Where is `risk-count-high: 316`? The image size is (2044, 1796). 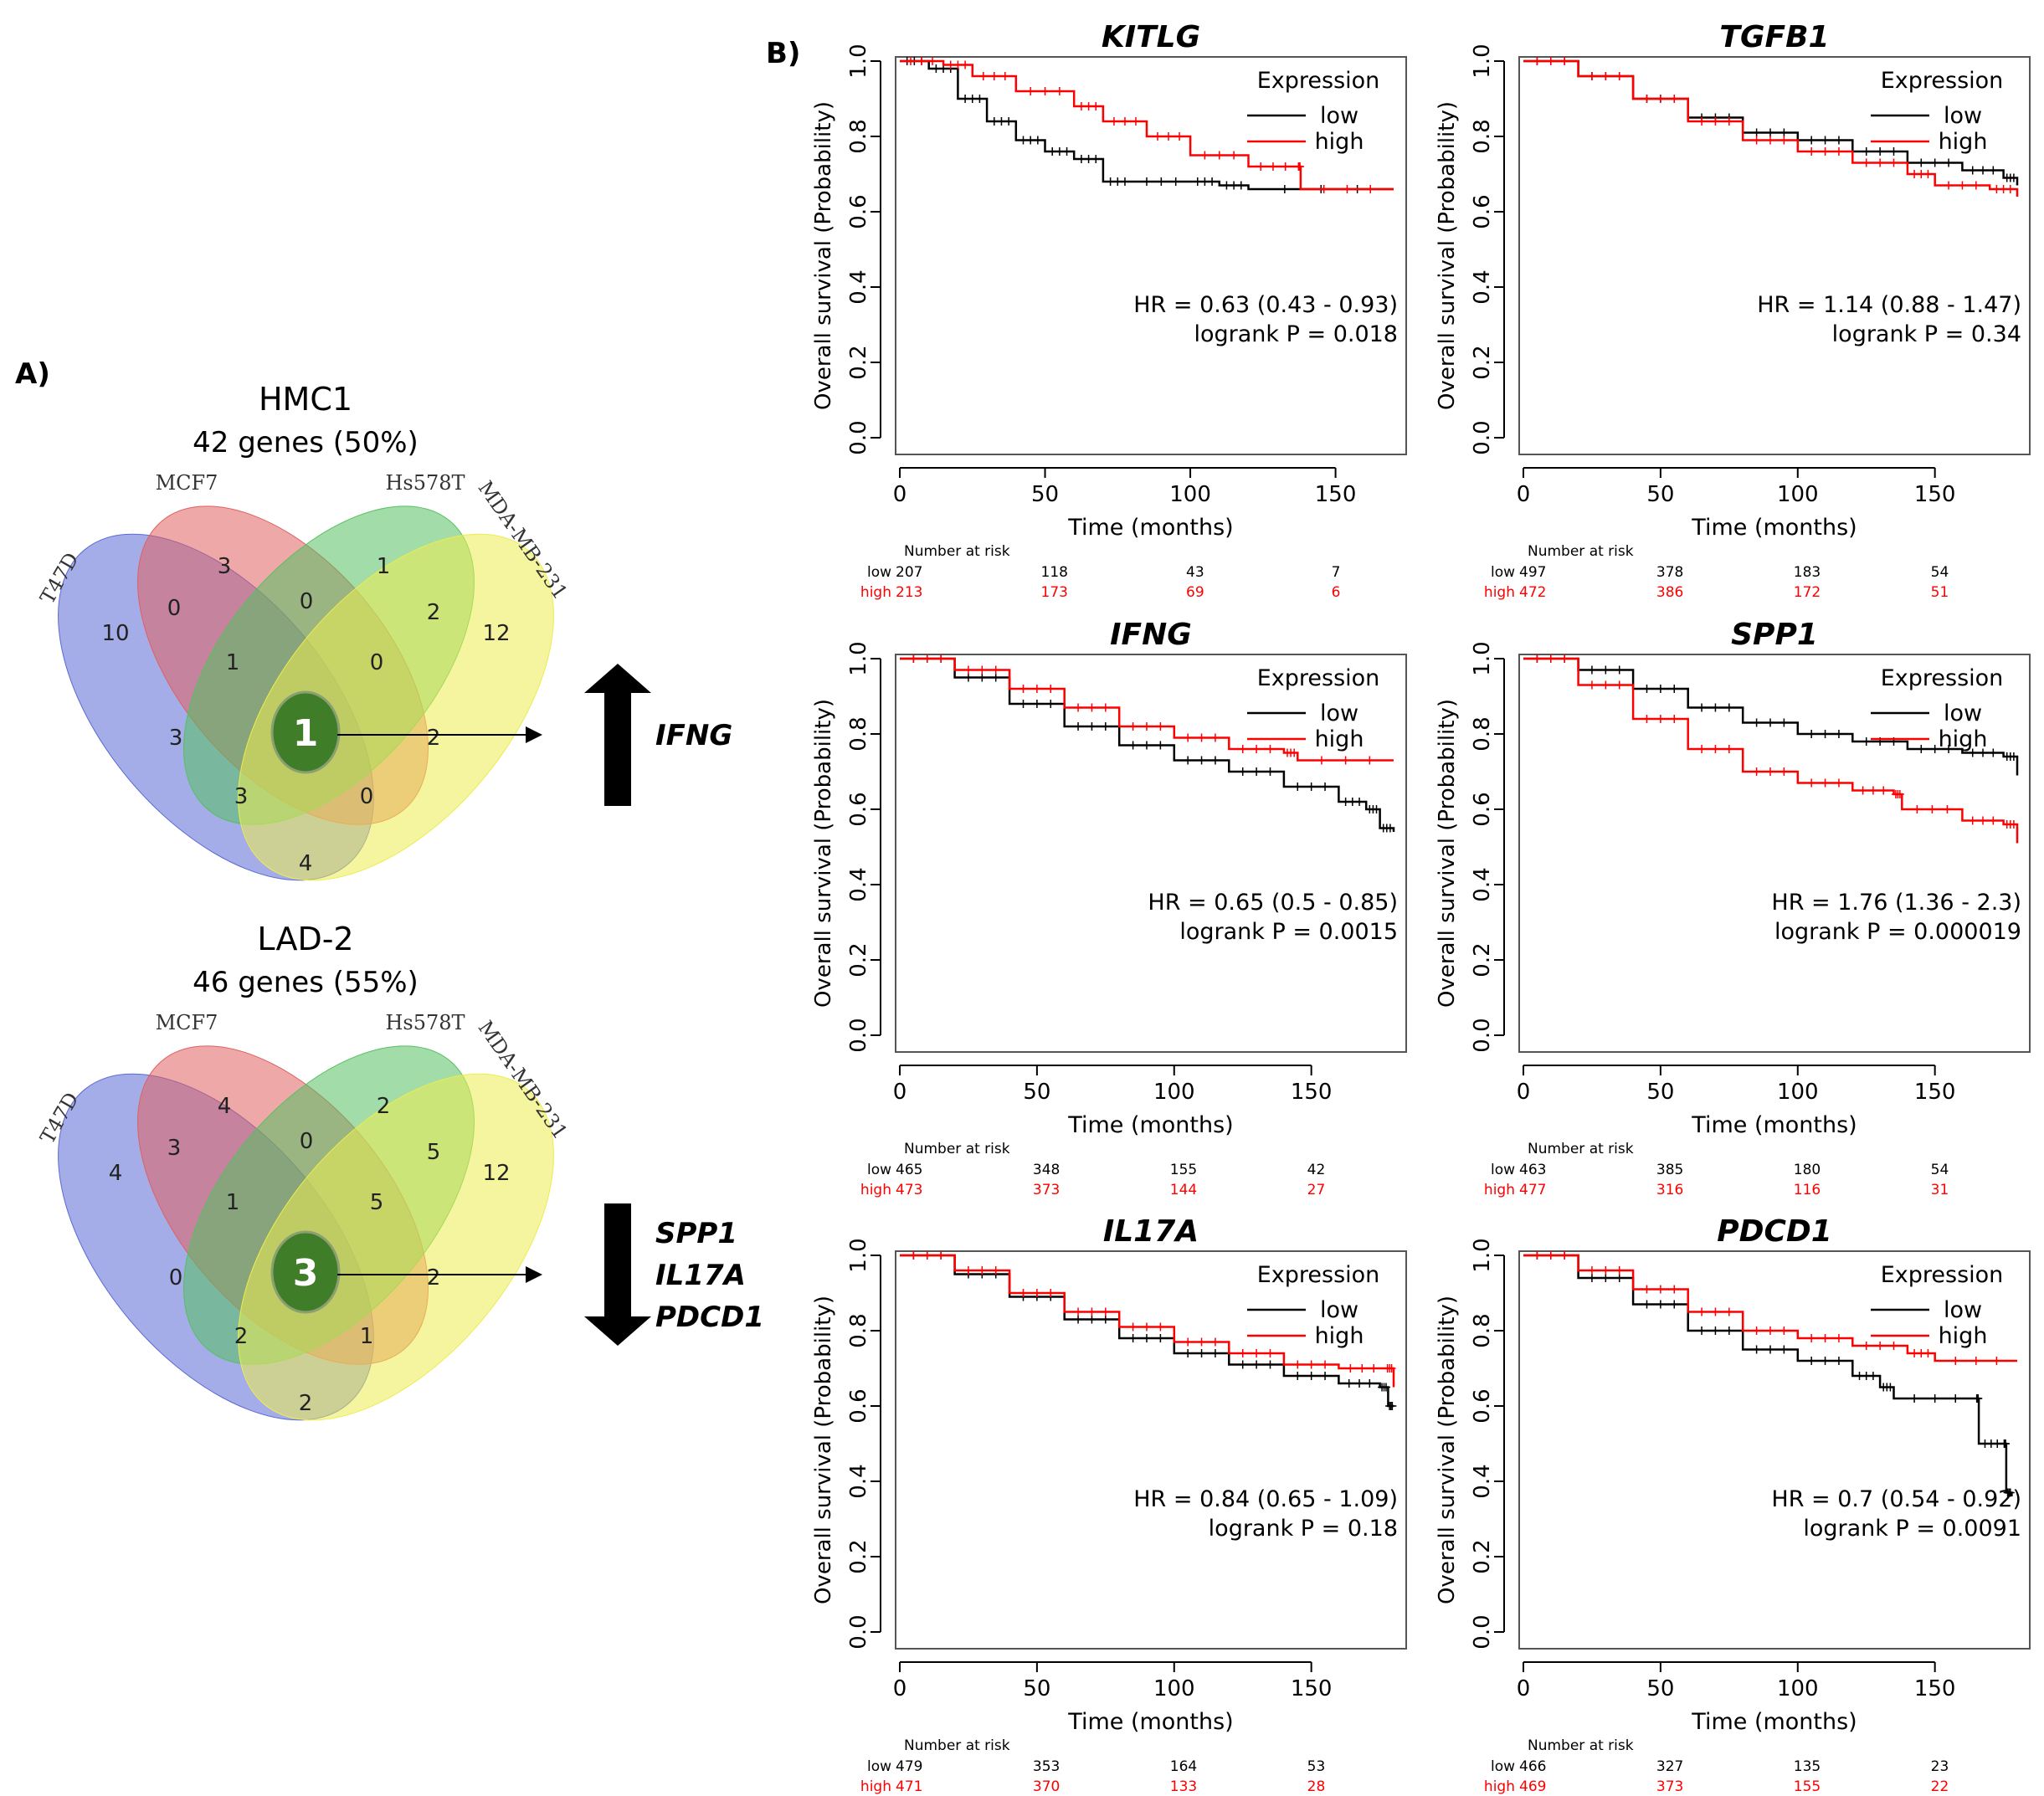 risk-count-high: 316 is located at coordinates (1669, 1190).